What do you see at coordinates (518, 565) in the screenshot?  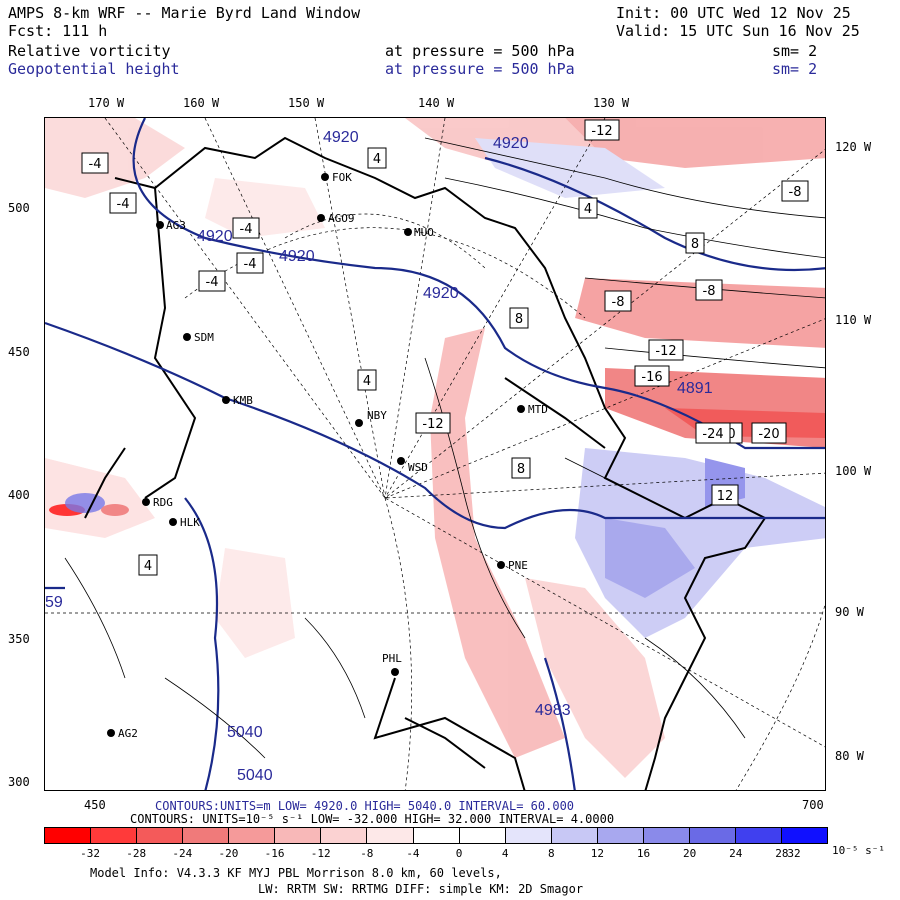 I see `station-label: PNE` at bounding box center [518, 565].